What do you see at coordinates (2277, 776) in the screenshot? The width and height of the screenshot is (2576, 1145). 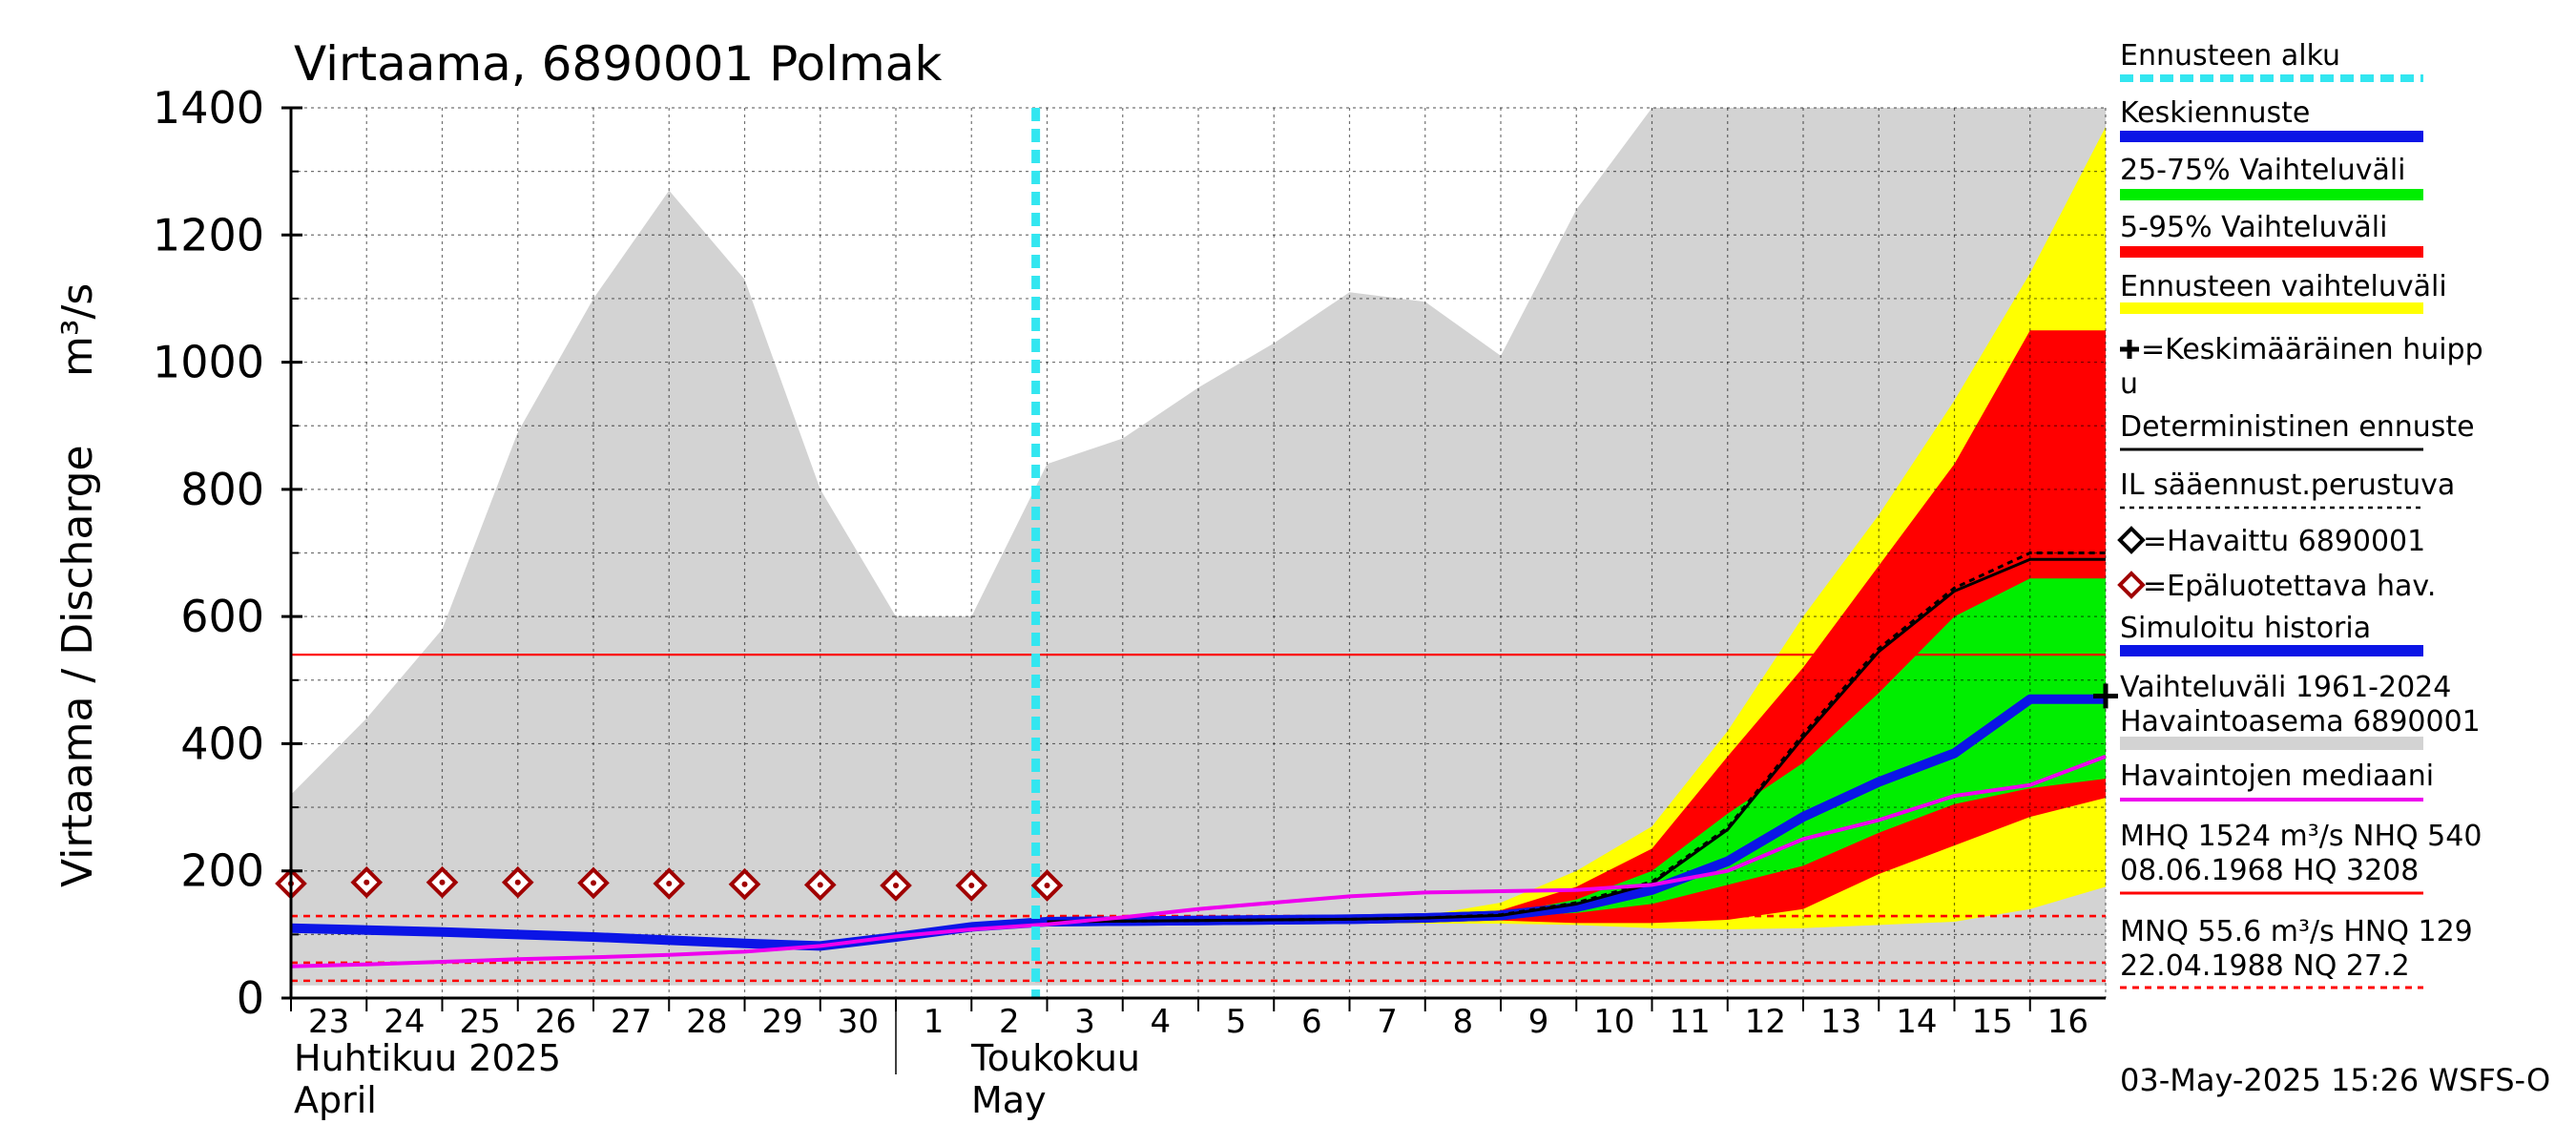 I see `legend-label: Havaintojen mediaani` at bounding box center [2277, 776].